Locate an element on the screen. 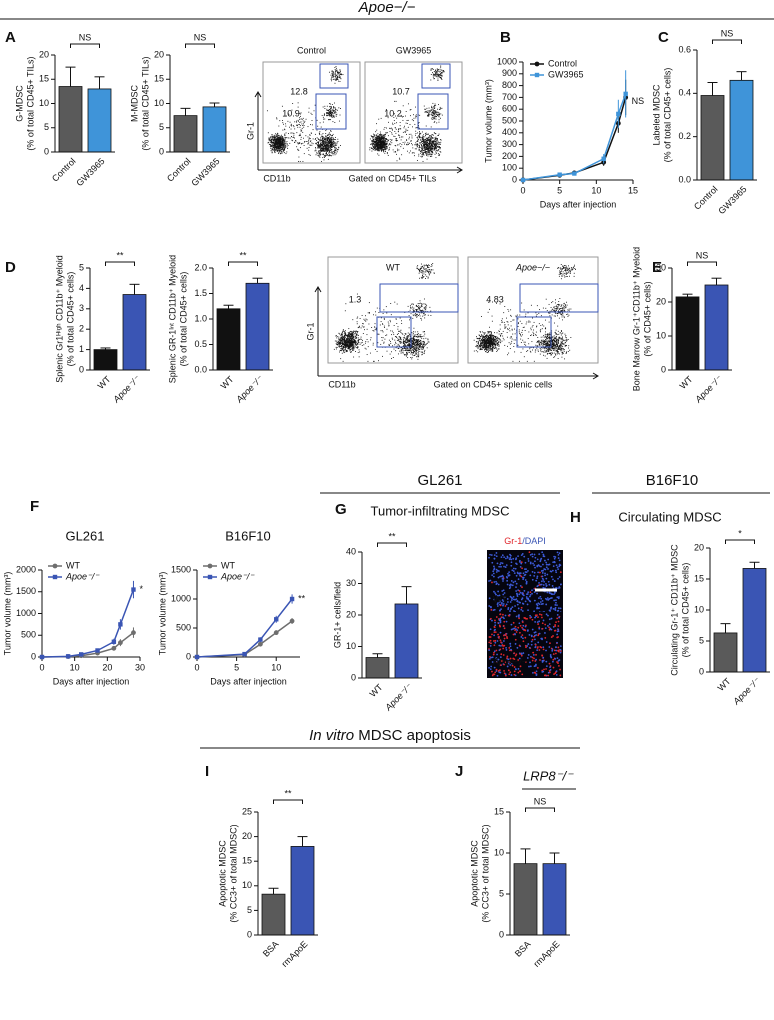 This screenshot has width=774, height=1020. x-tick-label: 10 is located at coordinates (596, 190).